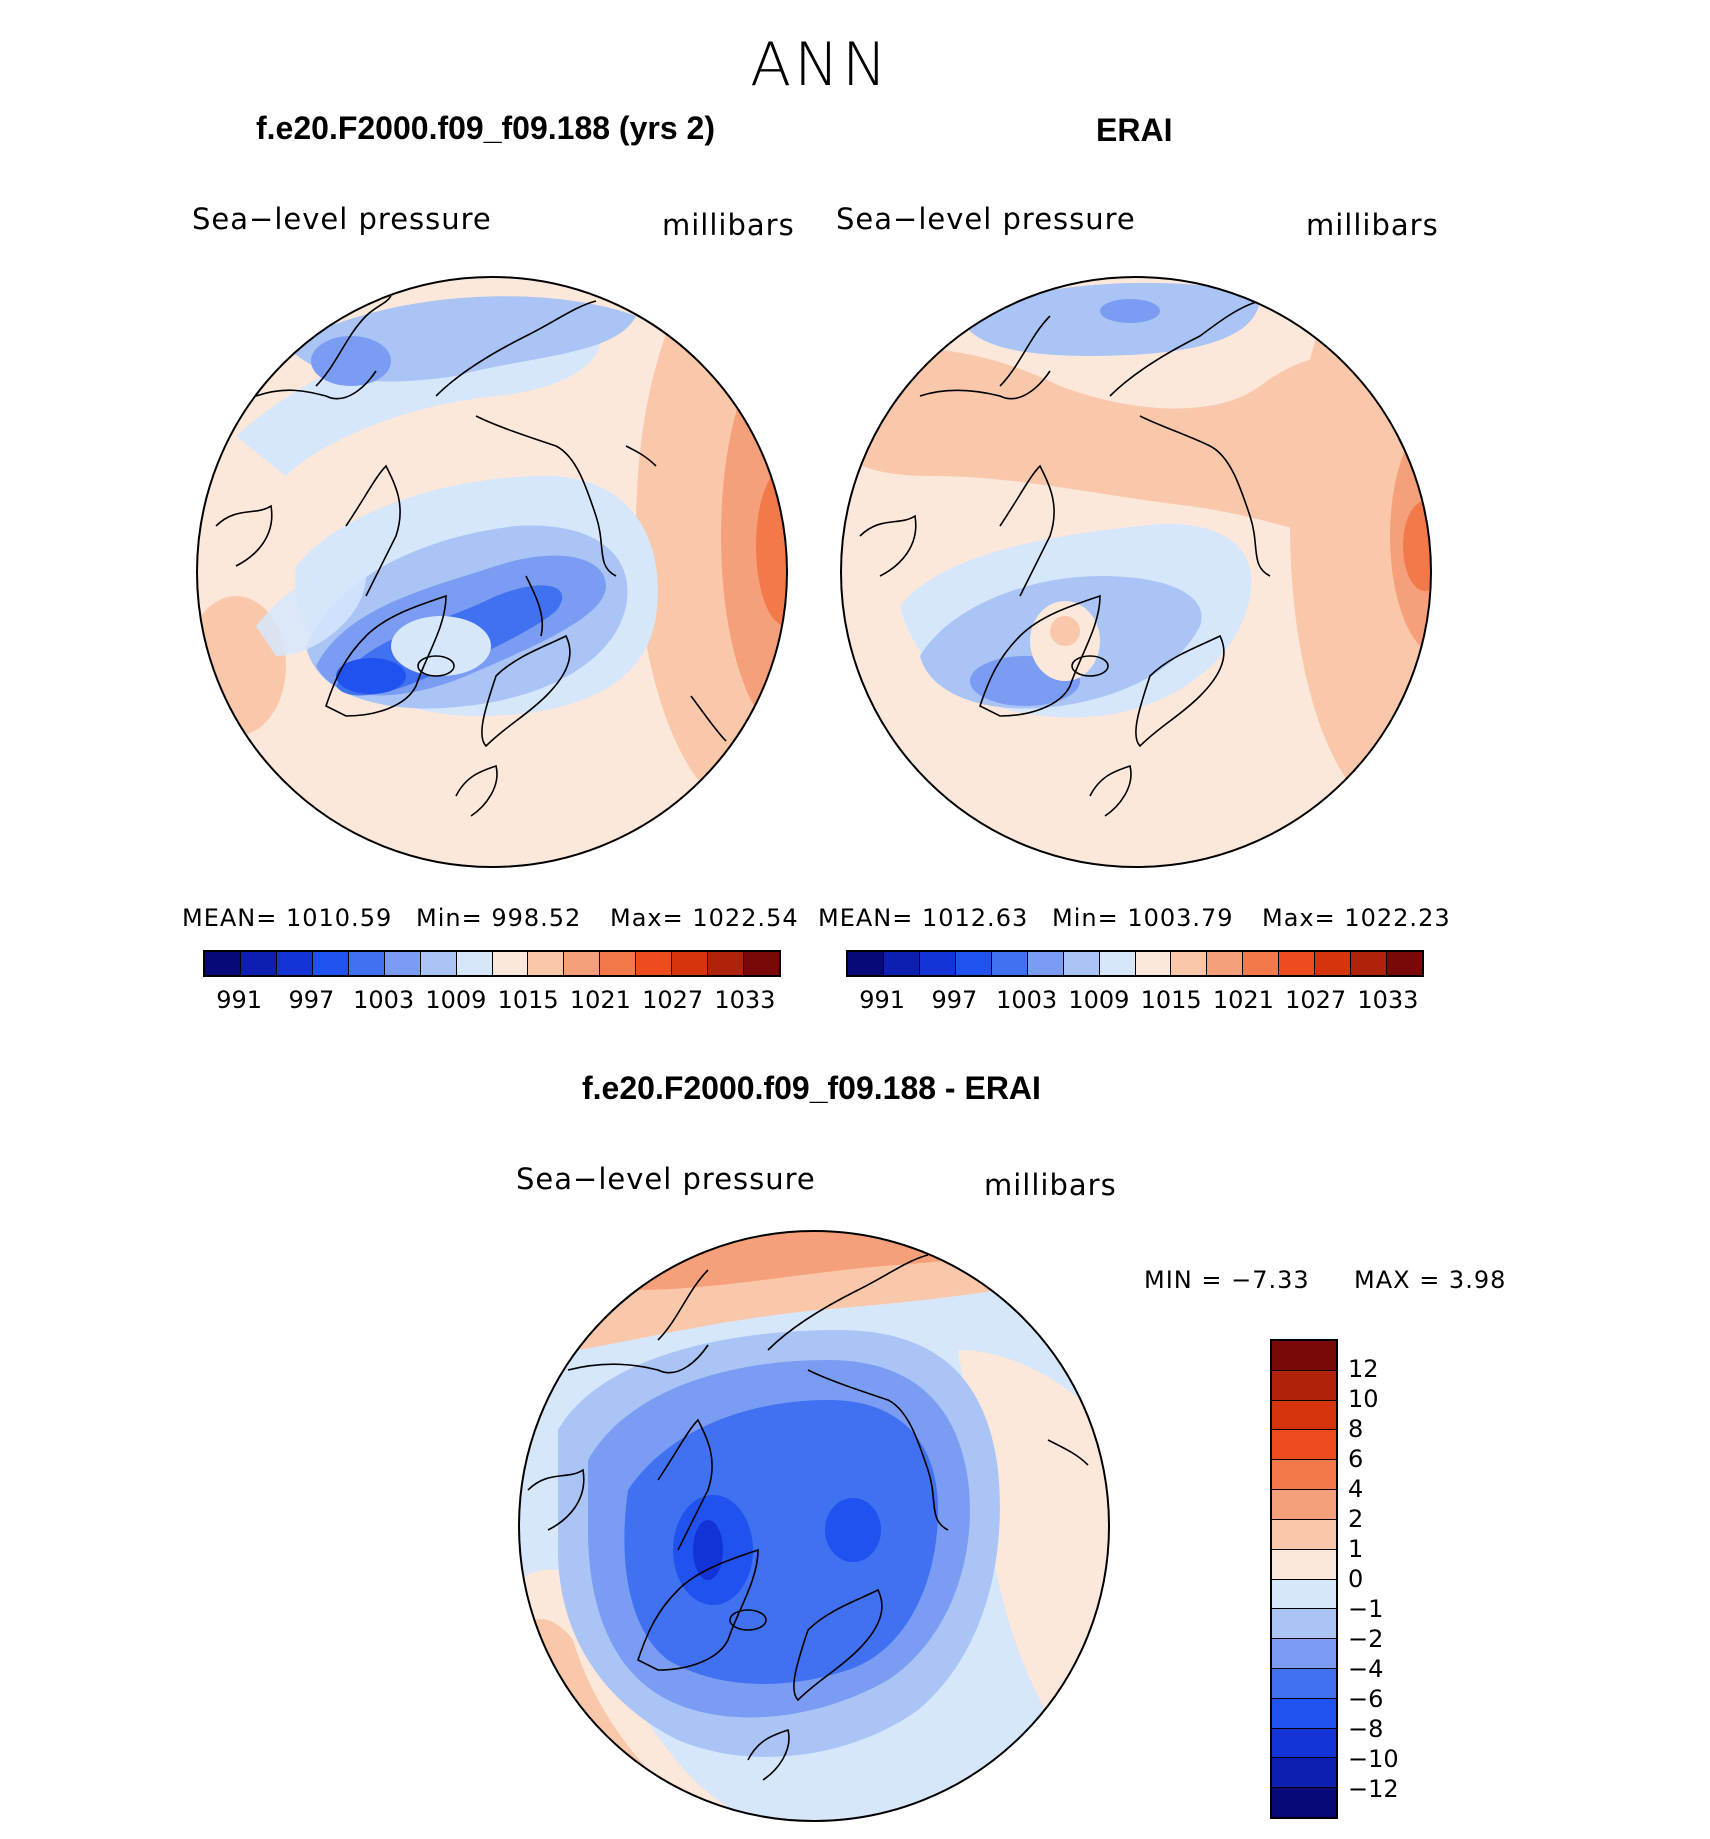  I want to click on model-colorbar-tick-label: 1033, so click(745, 1000).